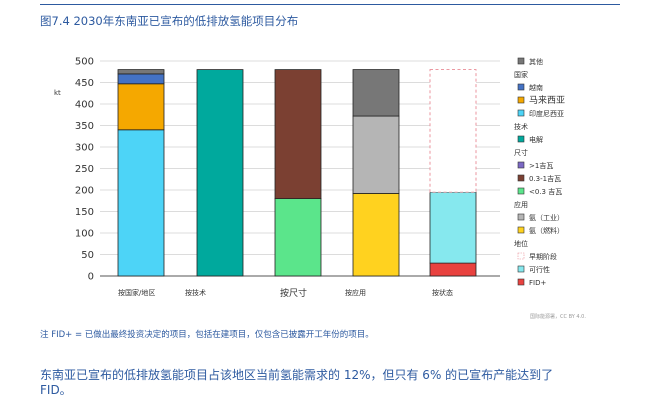 The image size is (645, 400). Describe the element at coordinates (539, 269) in the screenshot. I see `legend-label: 可行性` at that location.